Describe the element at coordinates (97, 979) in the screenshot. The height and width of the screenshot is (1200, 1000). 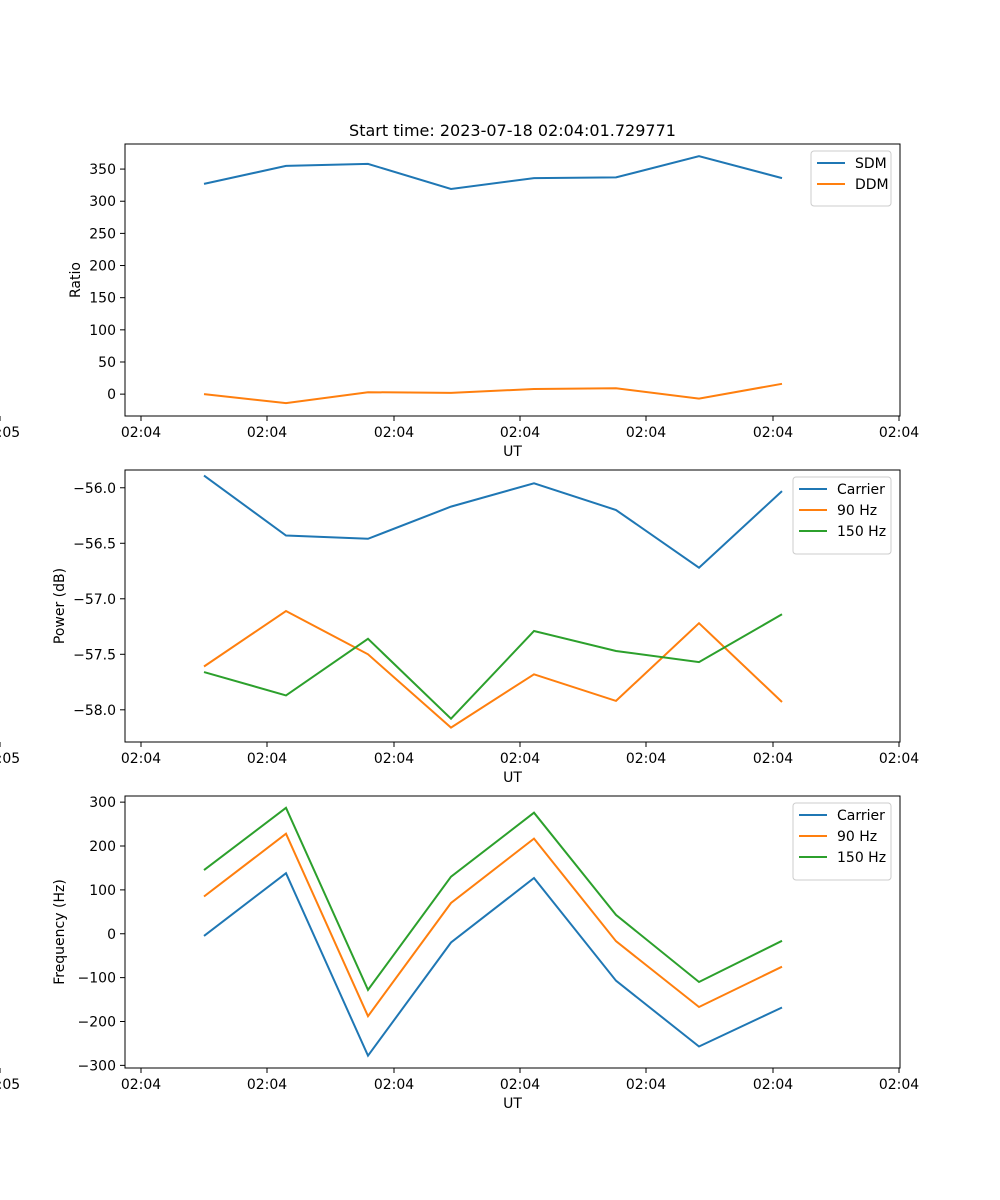
I see `y-tick-label: −100` at that location.